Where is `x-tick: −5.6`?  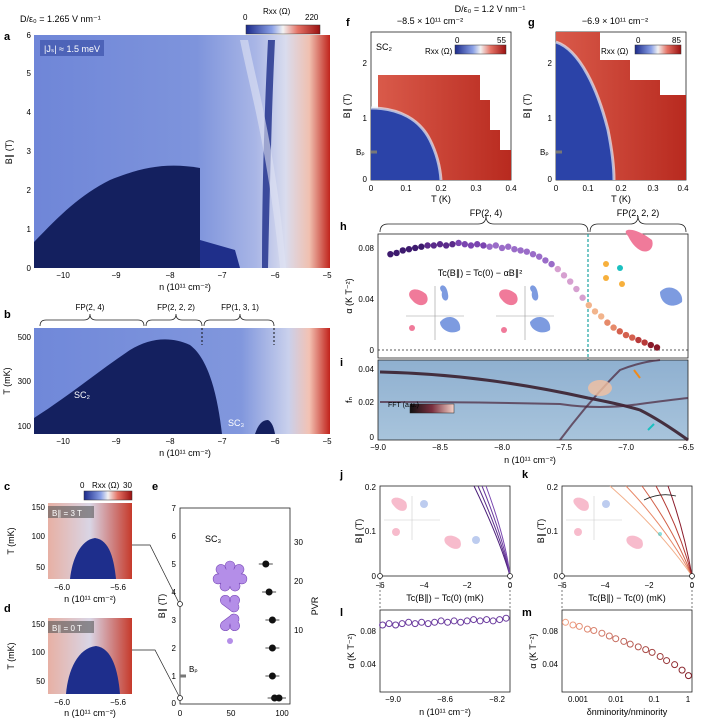 x-tick: −5.6 is located at coordinates (118, 587).